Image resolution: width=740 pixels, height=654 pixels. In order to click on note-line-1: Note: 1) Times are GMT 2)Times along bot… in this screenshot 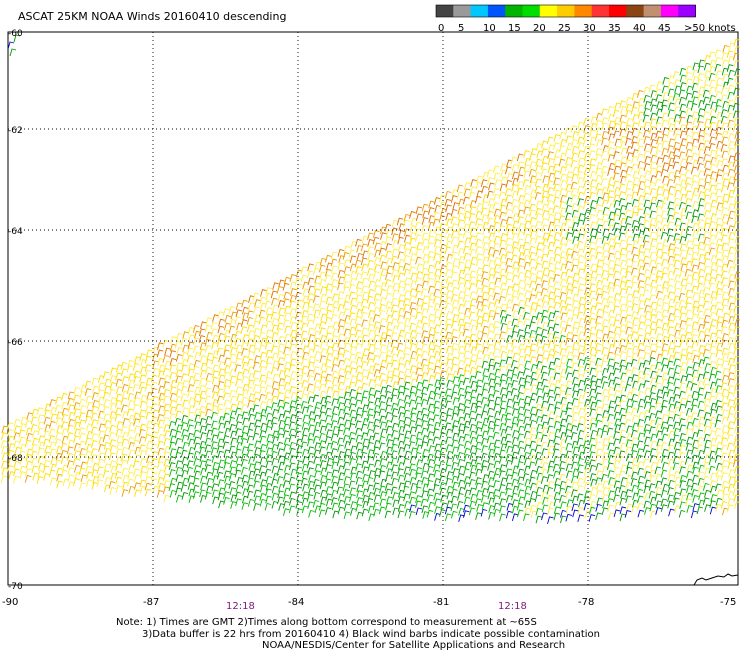, I will do `click(370, 622)`.